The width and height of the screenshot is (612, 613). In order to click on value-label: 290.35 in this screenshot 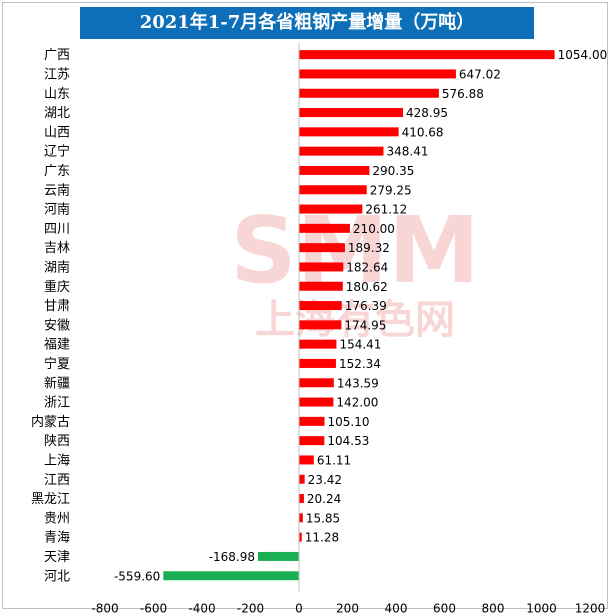, I will do `click(393, 171)`.